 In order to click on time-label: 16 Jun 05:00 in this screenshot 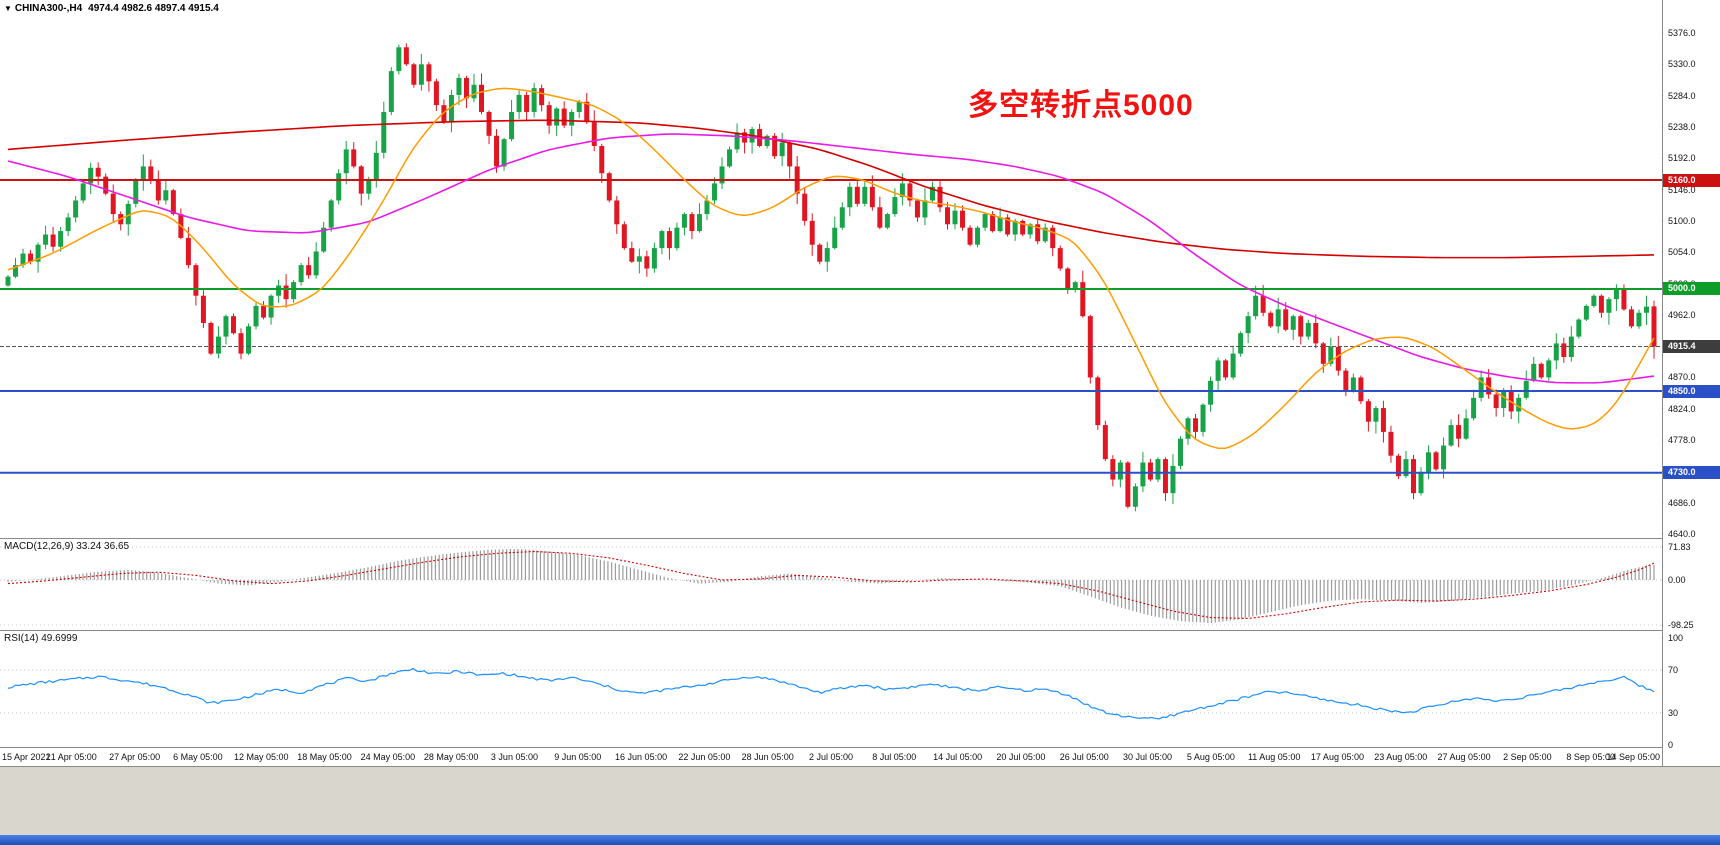, I will do `click(641, 757)`.